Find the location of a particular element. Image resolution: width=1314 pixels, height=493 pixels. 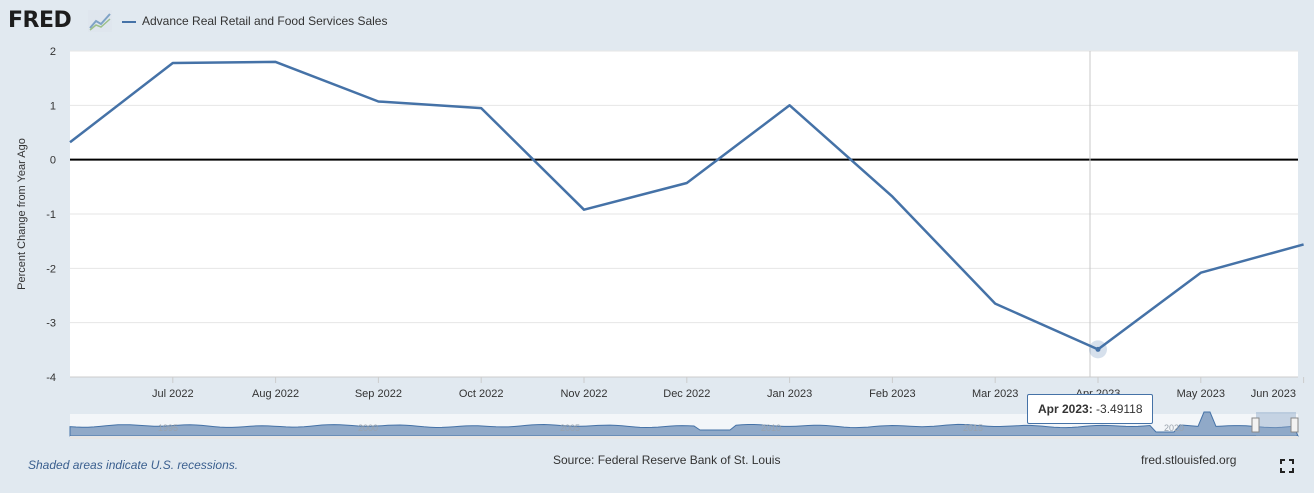

navigator-year-label: 2000 is located at coordinates (368, 428).